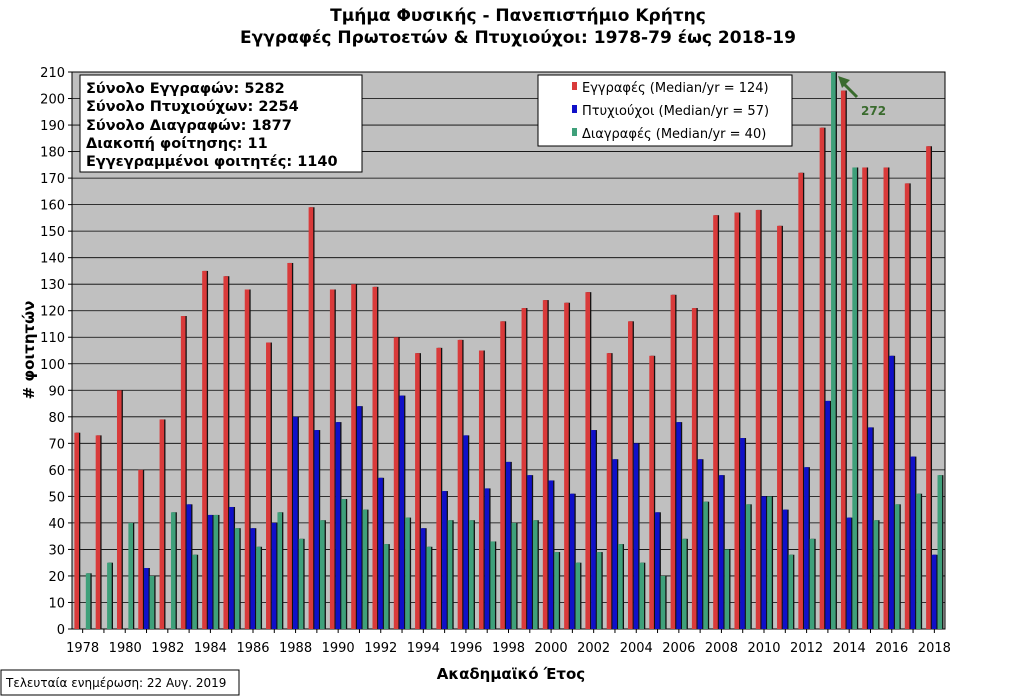  Describe the element at coordinates (52, 365) in the screenshot. I see `y-tick-label: 100` at that location.